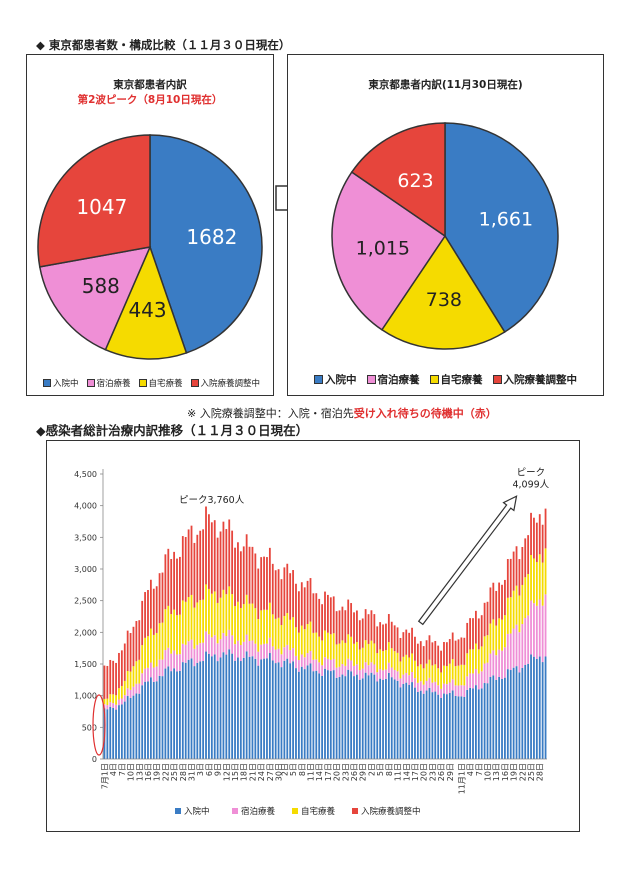 This screenshot has height=877, width=620. What do you see at coordinates (99, 725) in the screenshot?
I see `start-highlight-ellipse` at bounding box center [99, 725].